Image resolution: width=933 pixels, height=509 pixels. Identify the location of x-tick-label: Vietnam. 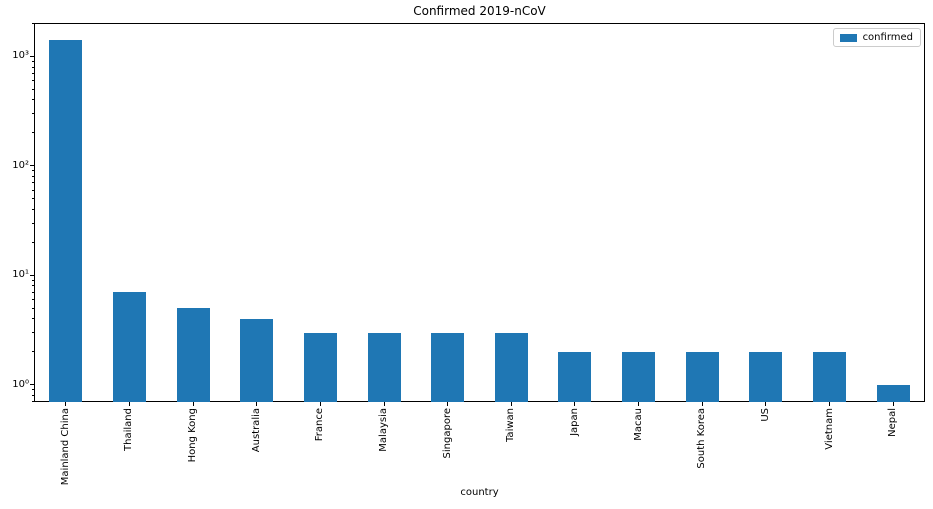
(829, 429).